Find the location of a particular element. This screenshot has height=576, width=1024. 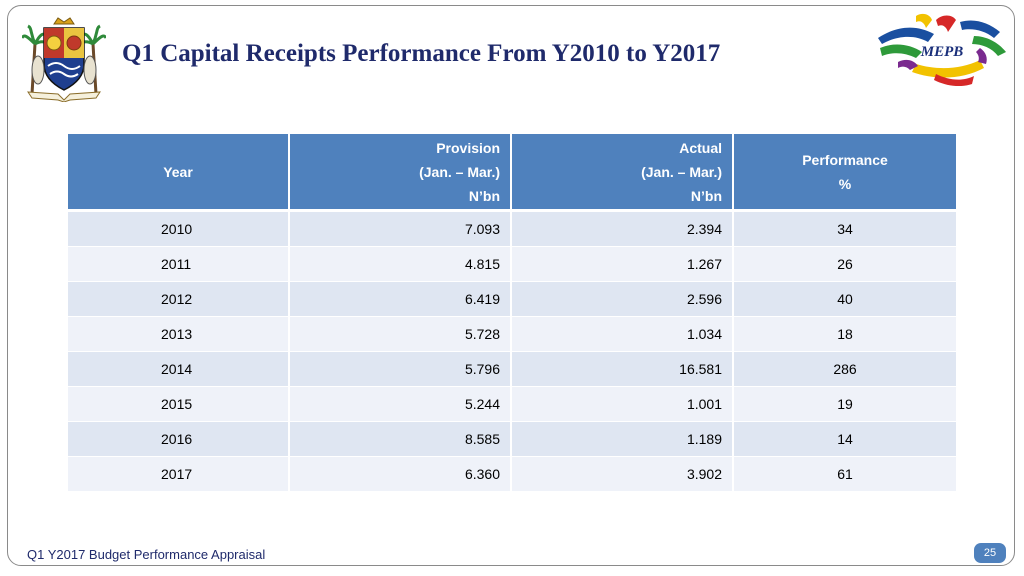

footer-text: Q1 Y2017 Budget Performance Appraisal is located at coordinates (146, 554).